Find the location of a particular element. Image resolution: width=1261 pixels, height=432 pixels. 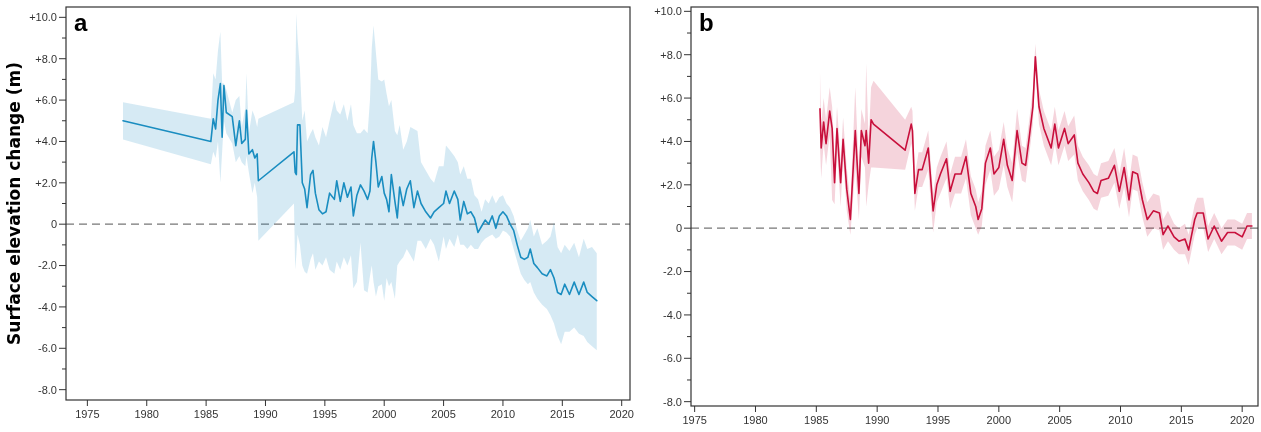

chart-title: a is located at coordinates (81, 22).